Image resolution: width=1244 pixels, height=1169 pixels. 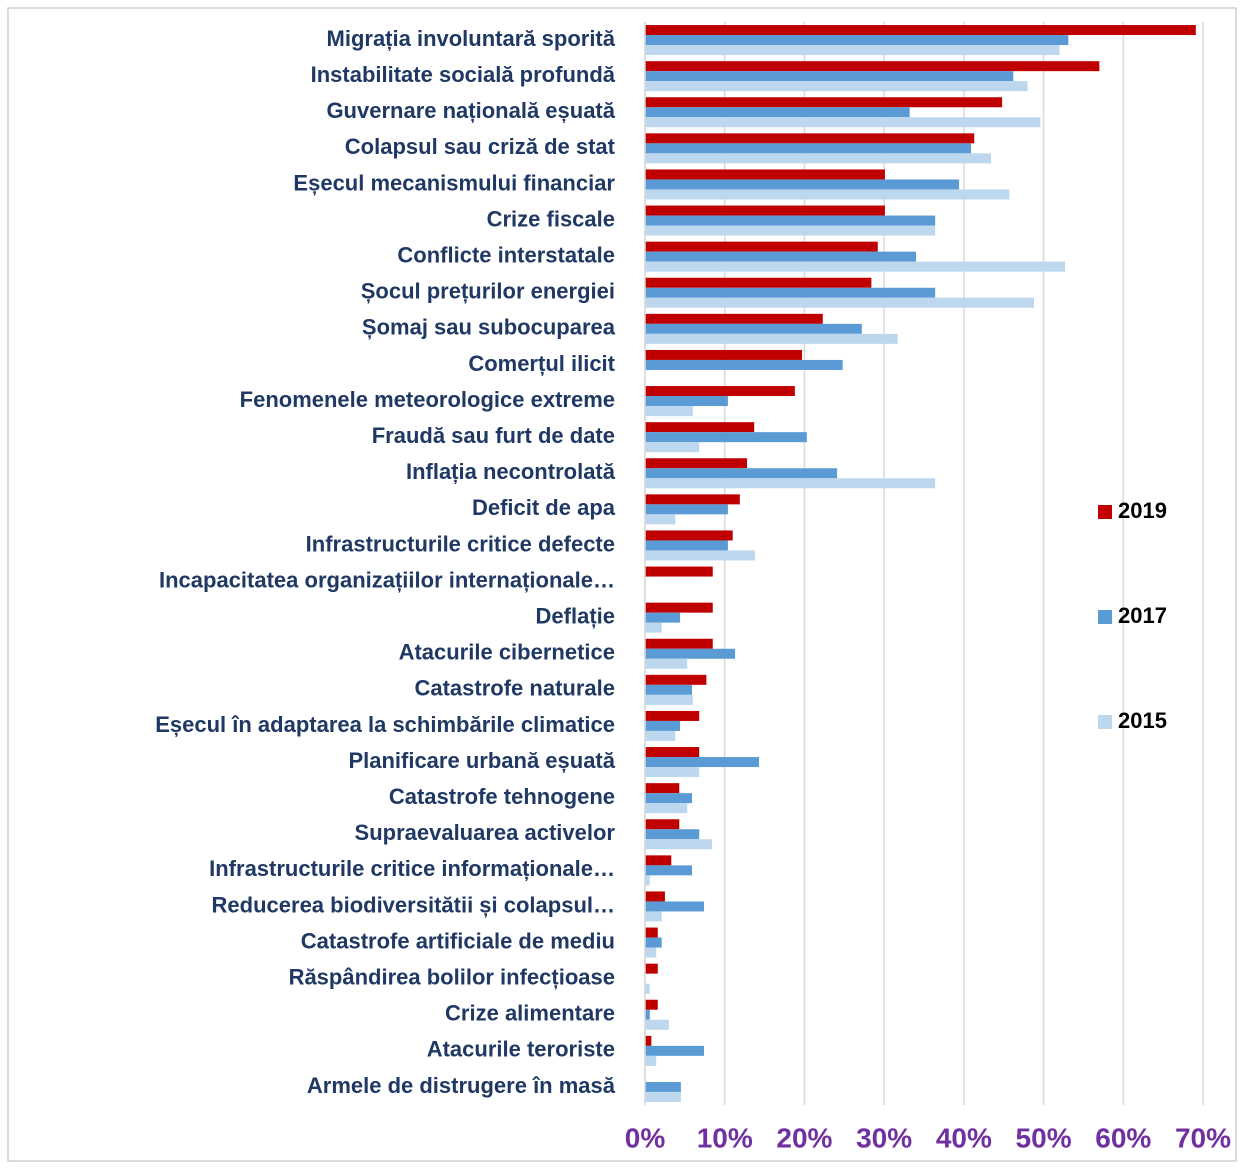 What do you see at coordinates (530, 1013) in the screenshot?
I see `y-tick-label: Crize alimentare` at bounding box center [530, 1013].